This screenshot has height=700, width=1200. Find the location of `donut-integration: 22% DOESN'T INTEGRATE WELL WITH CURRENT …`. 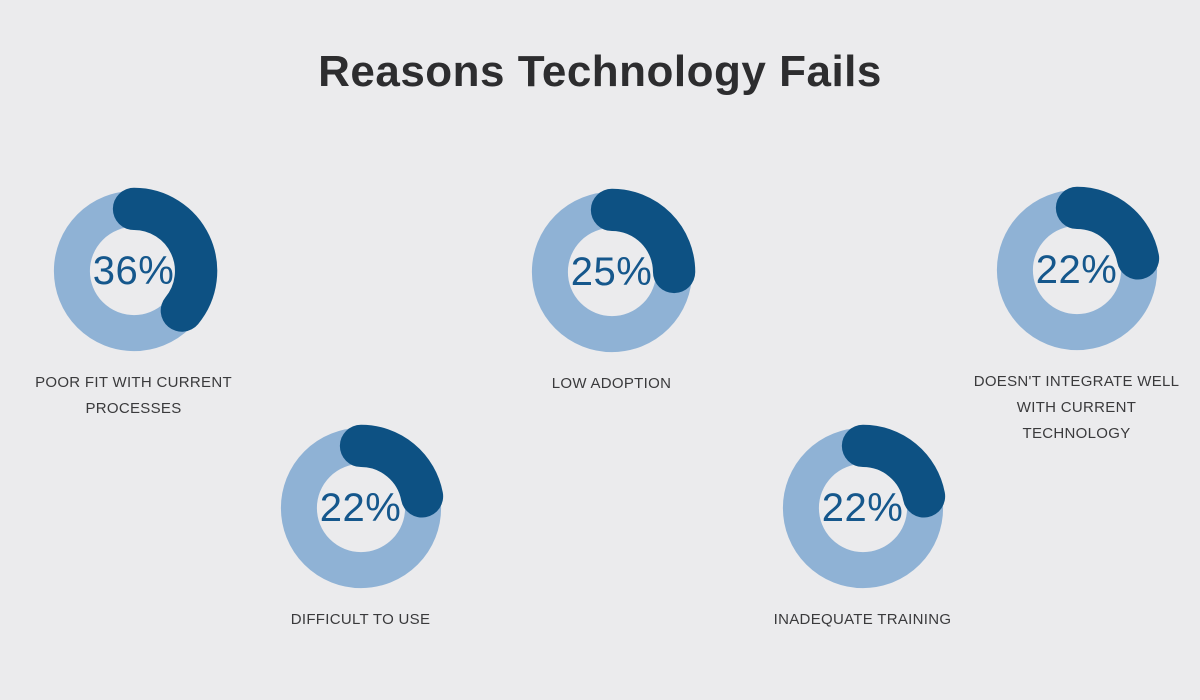

donut-integration: 22% DOESN'T INTEGRATE WELL WITH CURRENT … is located at coordinates (1076, 313).